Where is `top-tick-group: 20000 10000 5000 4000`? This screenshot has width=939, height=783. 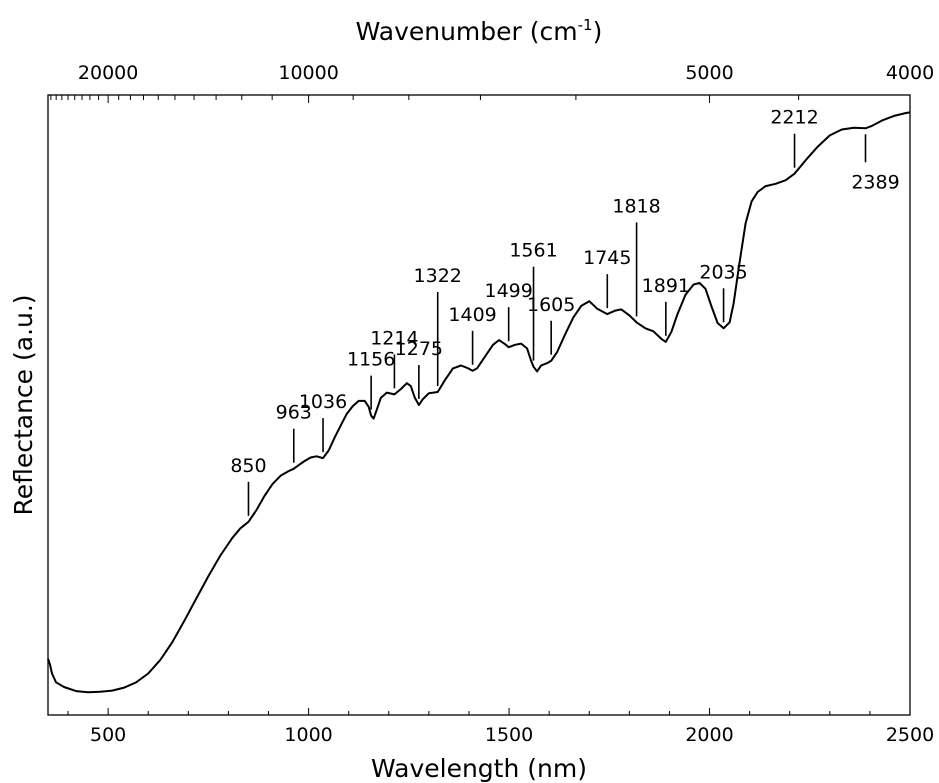 top-tick-group: 20000 10000 5000 4000 is located at coordinates (492, 82).